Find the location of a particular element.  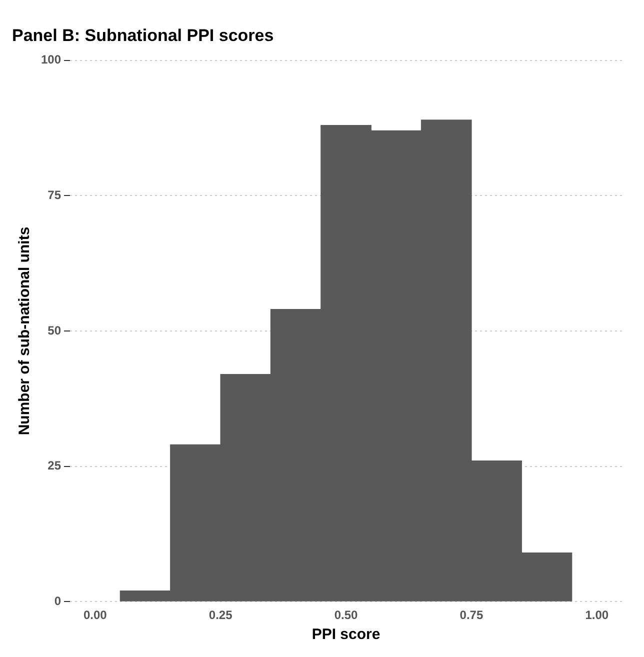

y-tick-label: 25 is located at coordinates (55, 465).